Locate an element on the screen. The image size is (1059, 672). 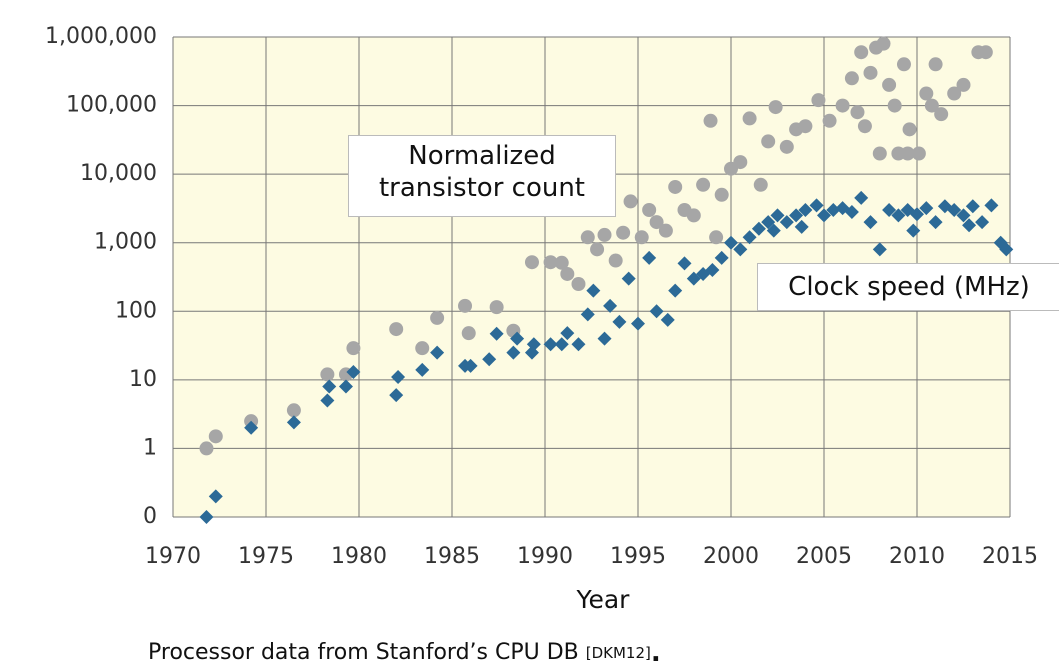
y-tick-label: 10 is located at coordinates (143, 379).